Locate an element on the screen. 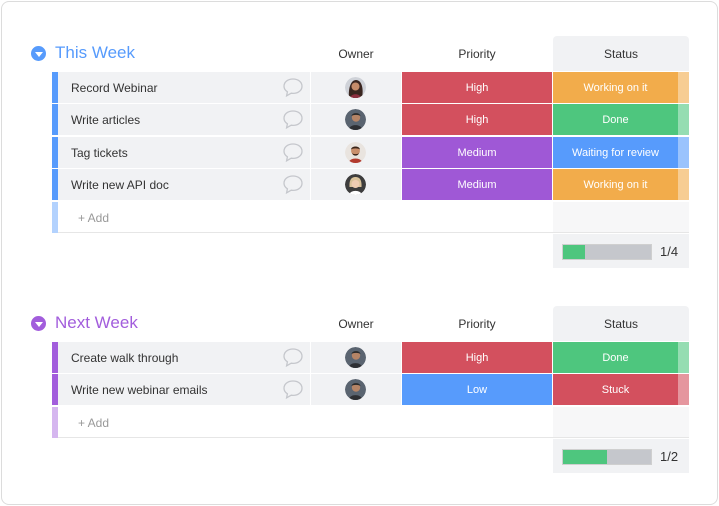  status-label: Stuck is located at coordinates (615, 389).